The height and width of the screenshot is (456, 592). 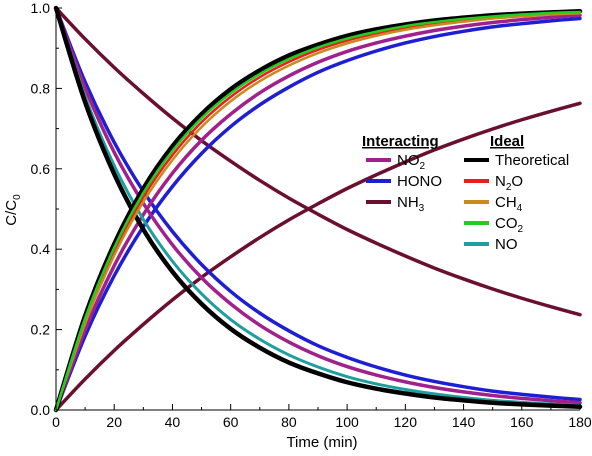 I want to click on x-tick-label: 60, so click(x=231, y=422).